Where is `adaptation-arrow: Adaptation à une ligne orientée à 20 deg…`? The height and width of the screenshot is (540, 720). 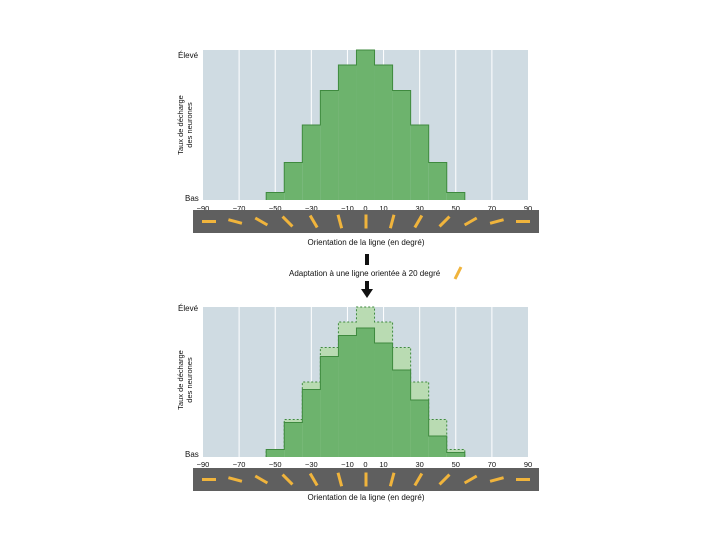
adaptation-arrow: Adaptation à une ligne orientée à 20 deg… is located at coordinates (376, 276).